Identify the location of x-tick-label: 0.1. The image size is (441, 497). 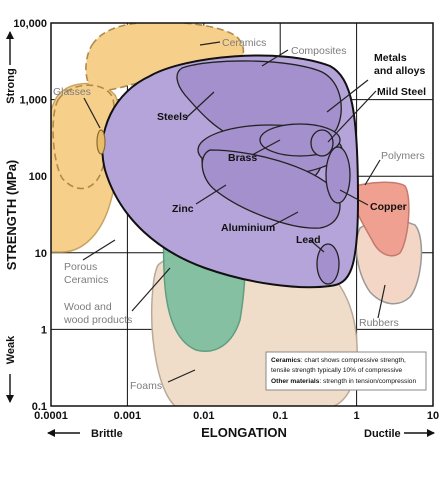
(280, 416).